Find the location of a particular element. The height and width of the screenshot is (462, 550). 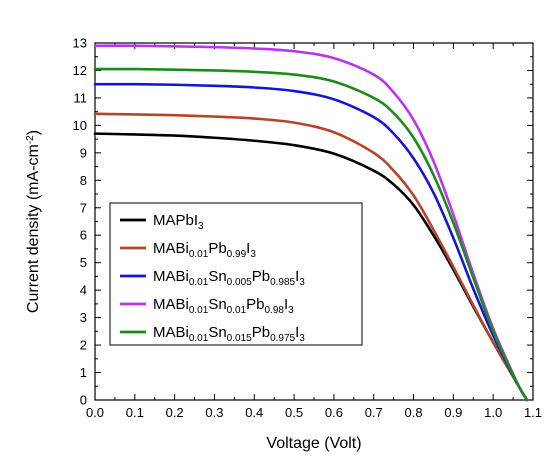

y-axis-title-main: Current density (mA-cm is located at coordinates (33, 228).